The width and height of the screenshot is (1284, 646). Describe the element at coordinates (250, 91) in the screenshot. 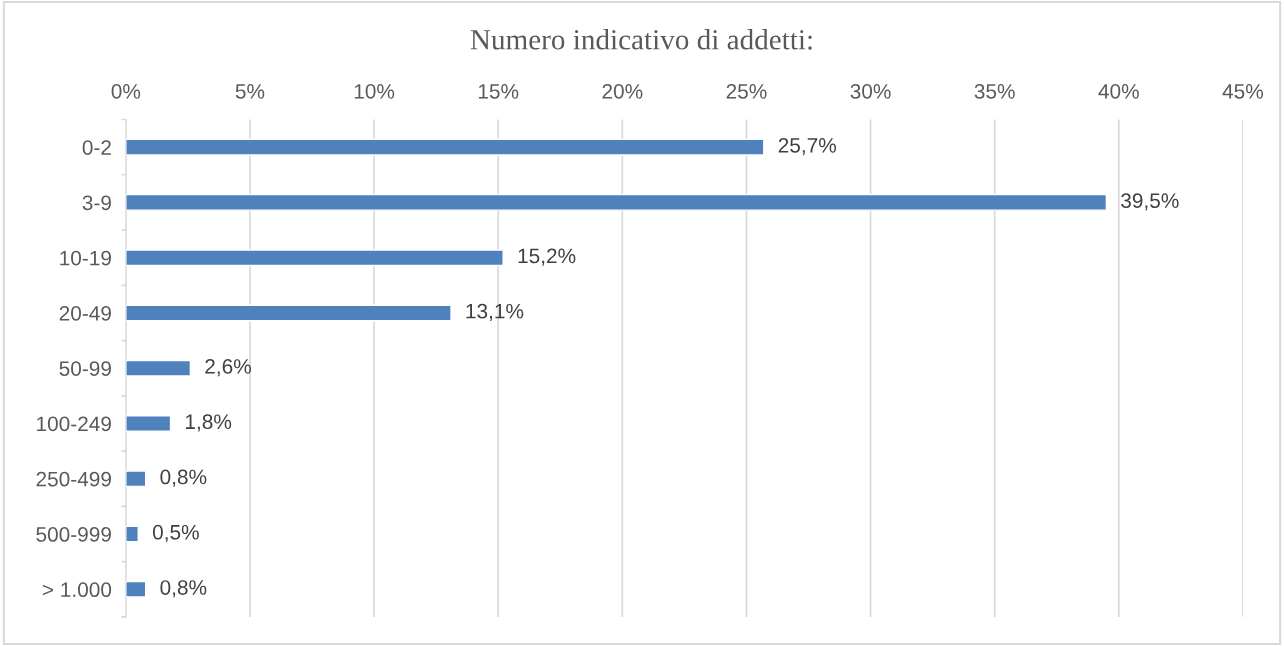

I see `x-tick-label: 5%` at that location.